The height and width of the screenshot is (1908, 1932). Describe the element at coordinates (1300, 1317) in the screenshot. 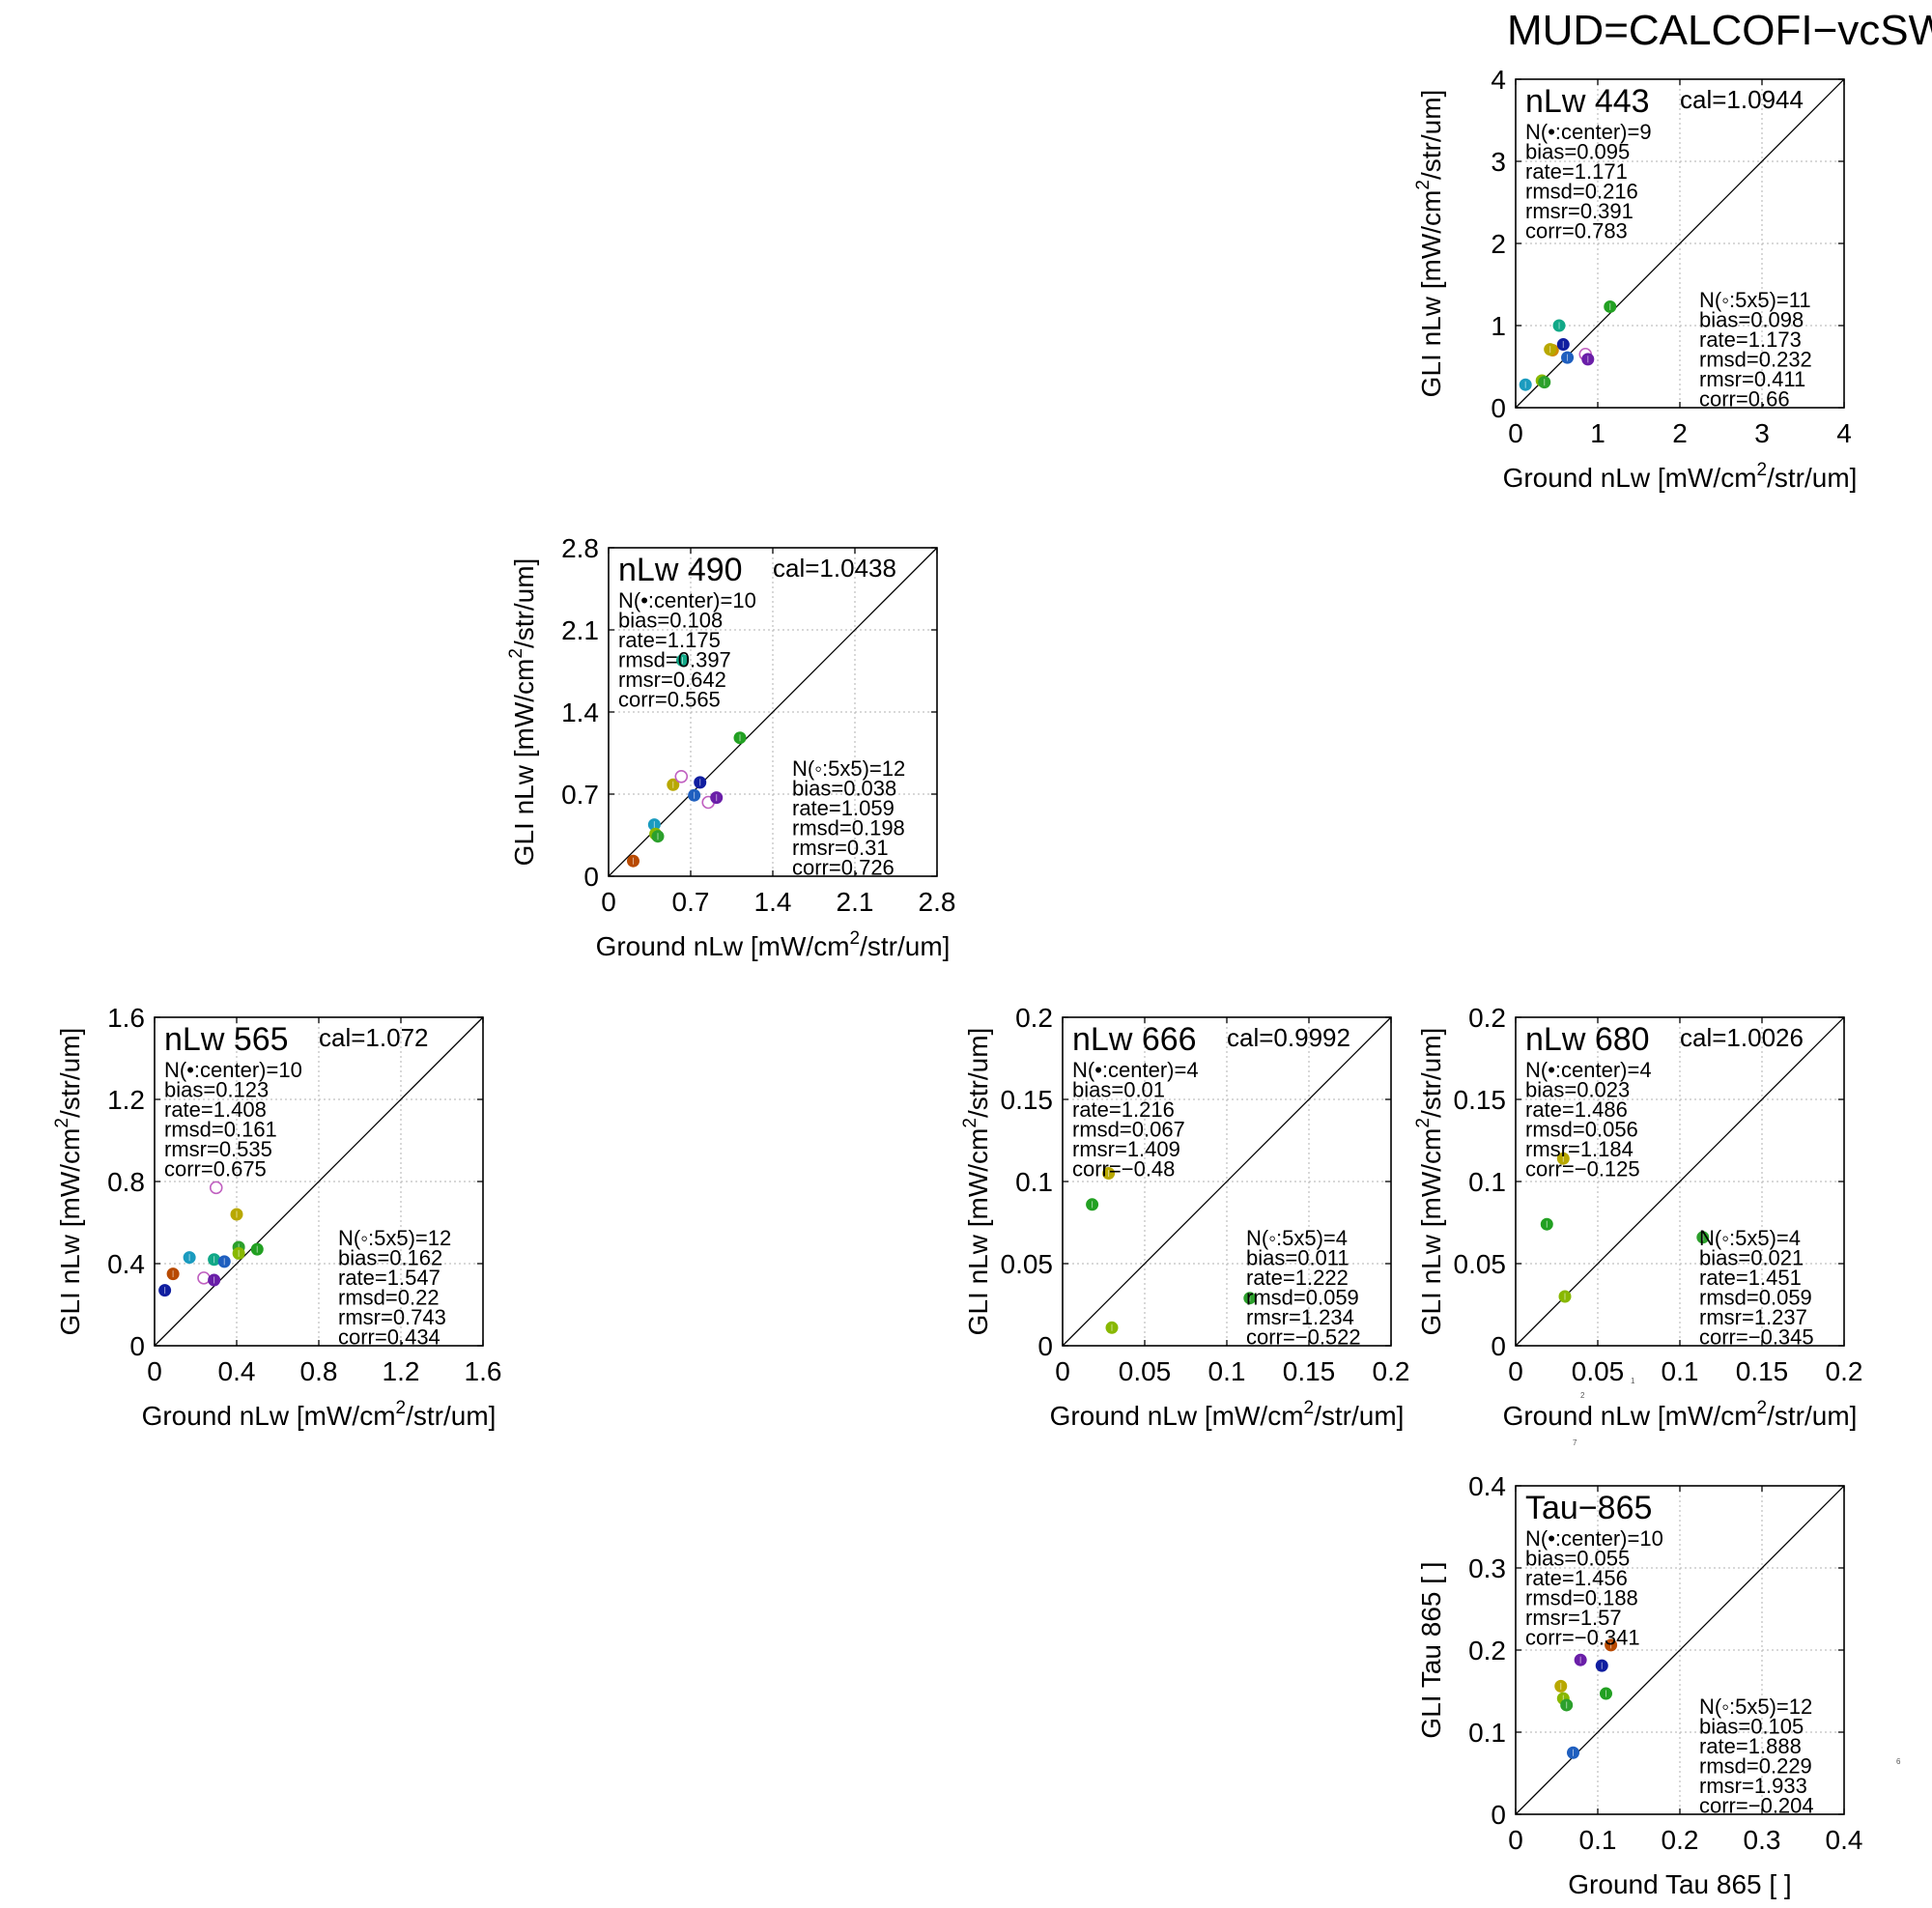

I see `stat-5x5-line: rmsr=1.234` at that location.